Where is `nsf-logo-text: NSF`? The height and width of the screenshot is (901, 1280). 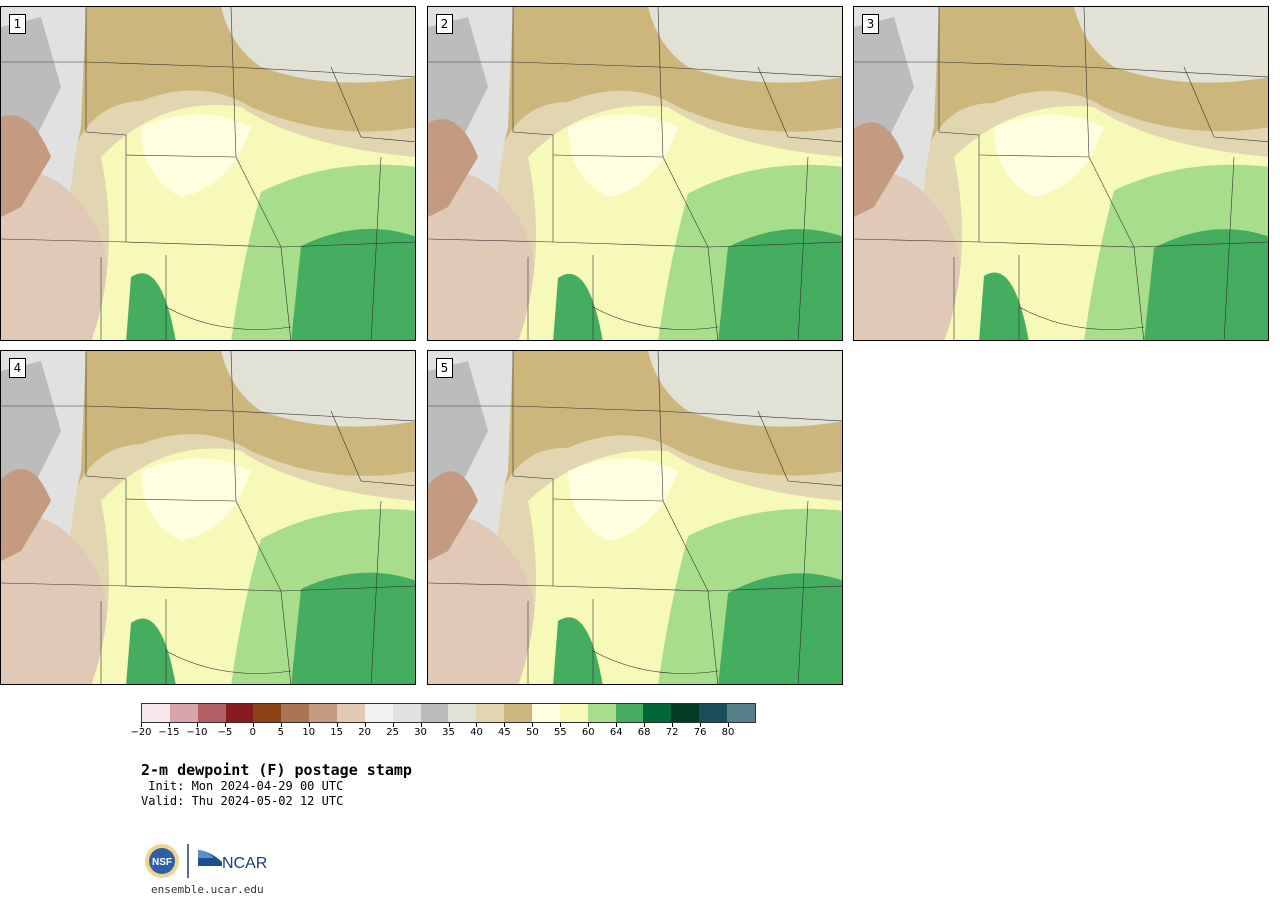
nsf-logo-text: NSF is located at coordinates (162, 862).